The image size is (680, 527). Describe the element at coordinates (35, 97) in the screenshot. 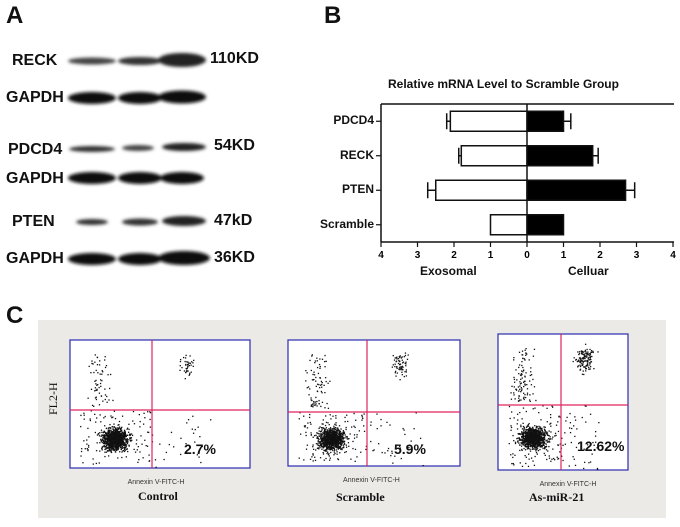

I see `blot-label-gapdh-1: GAPDH` at that location.